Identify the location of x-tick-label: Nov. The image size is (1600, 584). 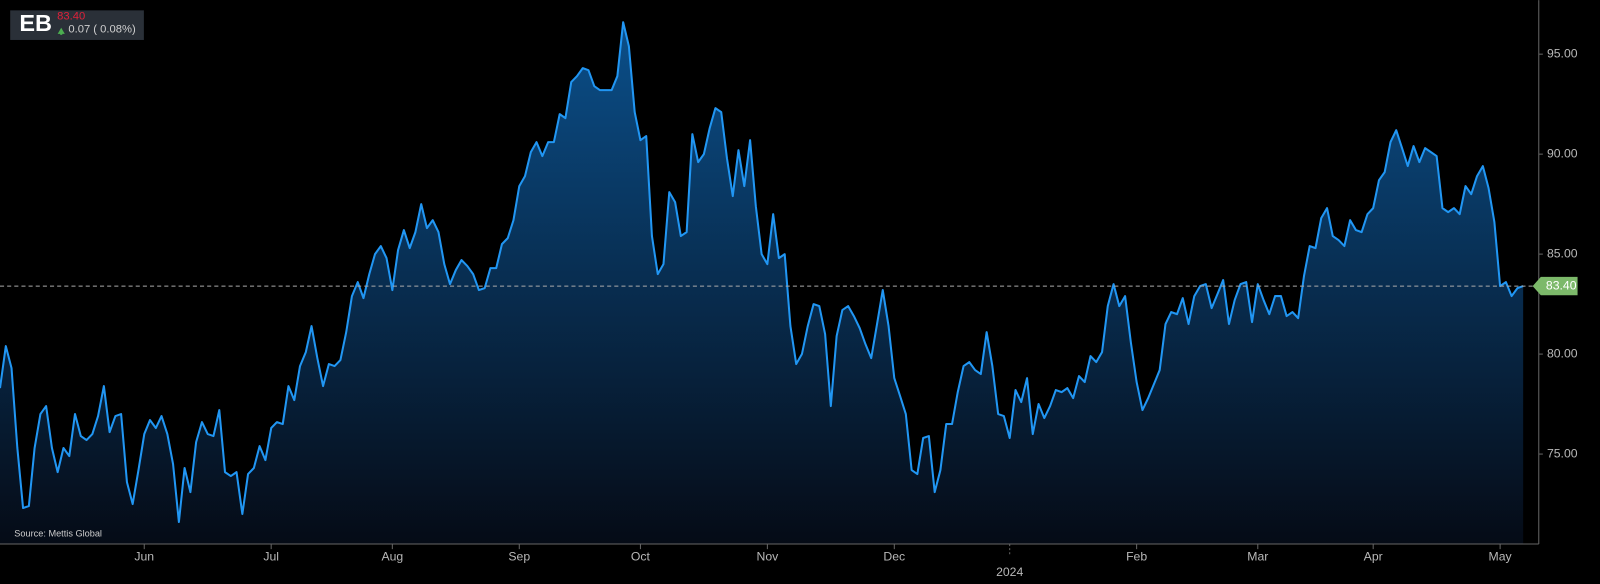
(767, 557).